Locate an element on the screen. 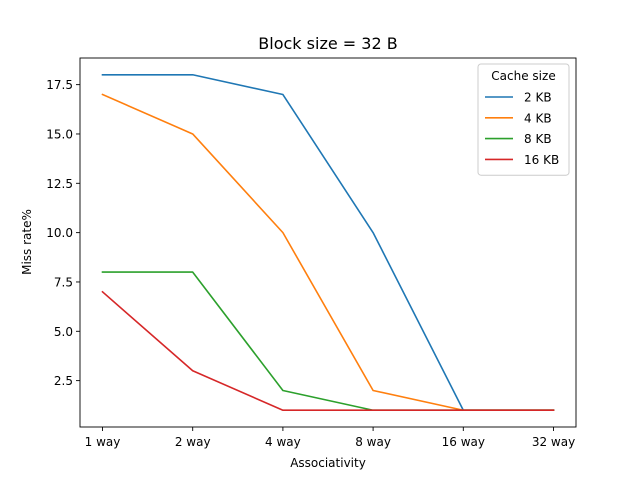 The height and width of the screenshot is (480, 640). legend-label: 16 KB is located at coordinates (541, 160).